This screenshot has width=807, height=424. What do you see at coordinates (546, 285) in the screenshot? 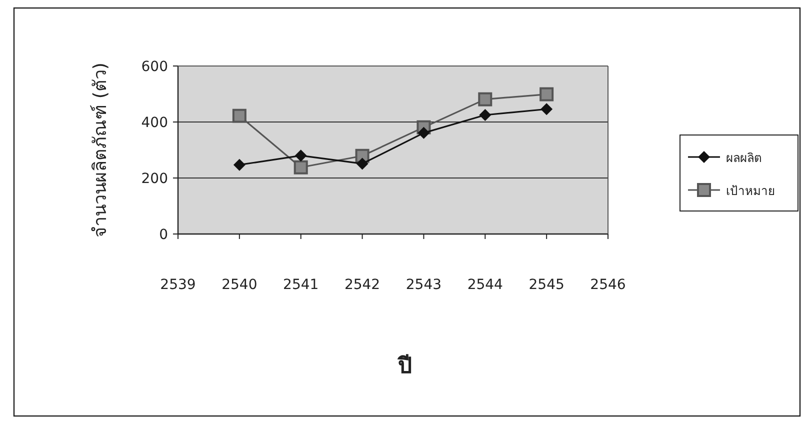
I see `x-tick-label: 2545` at bounding box center [546, 285].